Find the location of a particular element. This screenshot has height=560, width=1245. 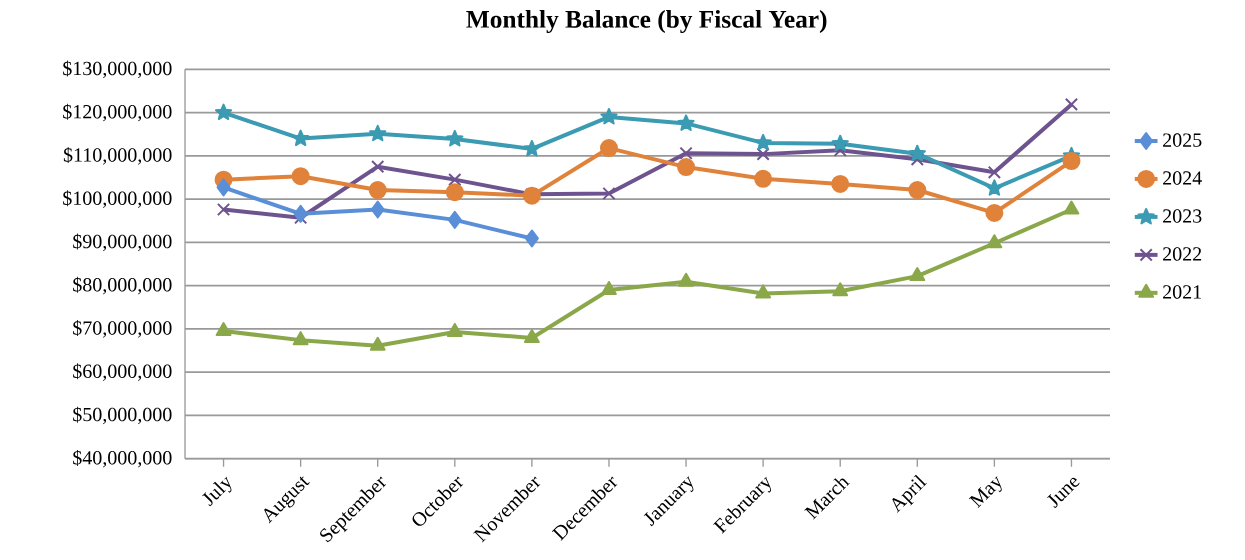

y-tick-label: $50,000,000 is located at coordinates (122, 415).